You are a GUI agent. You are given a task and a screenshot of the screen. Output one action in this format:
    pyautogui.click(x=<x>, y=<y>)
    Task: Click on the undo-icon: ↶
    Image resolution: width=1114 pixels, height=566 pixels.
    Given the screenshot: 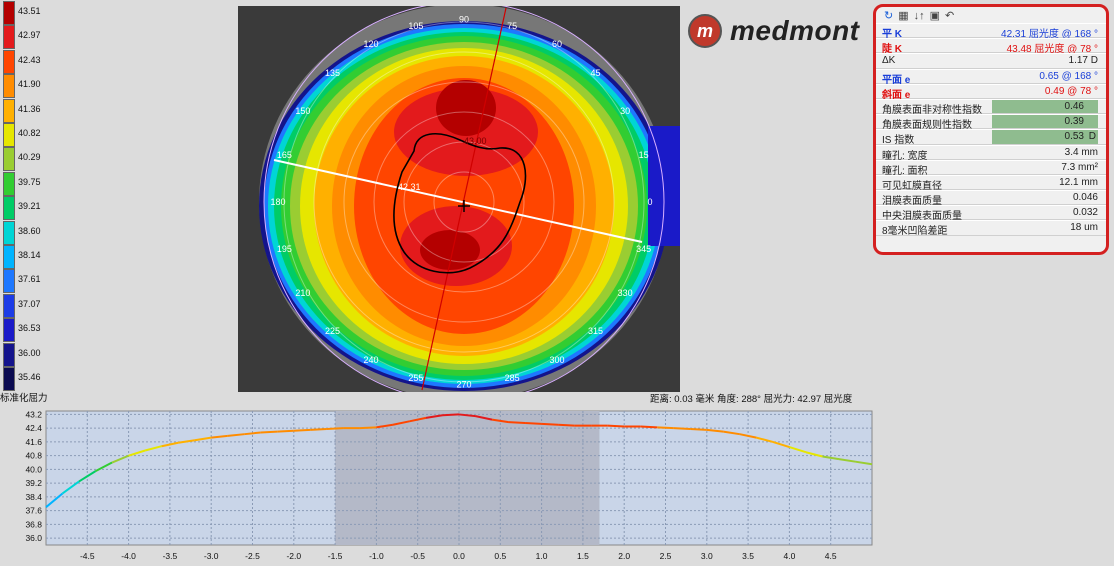 What is the action you would take?
    pyautogui.click(x=950, y=16)
    